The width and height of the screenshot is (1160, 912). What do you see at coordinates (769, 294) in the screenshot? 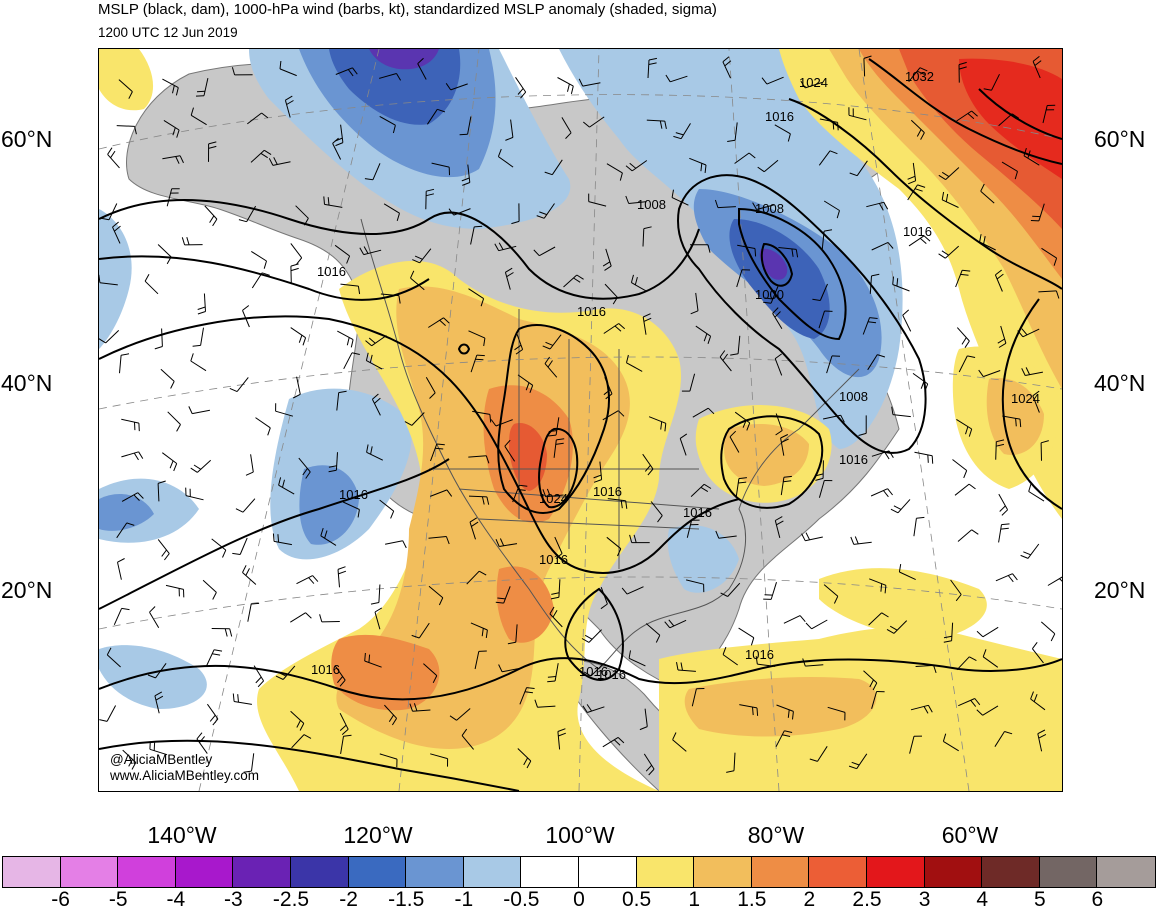
I see `isobar-label: 1000` at bounding box center [769, 294].